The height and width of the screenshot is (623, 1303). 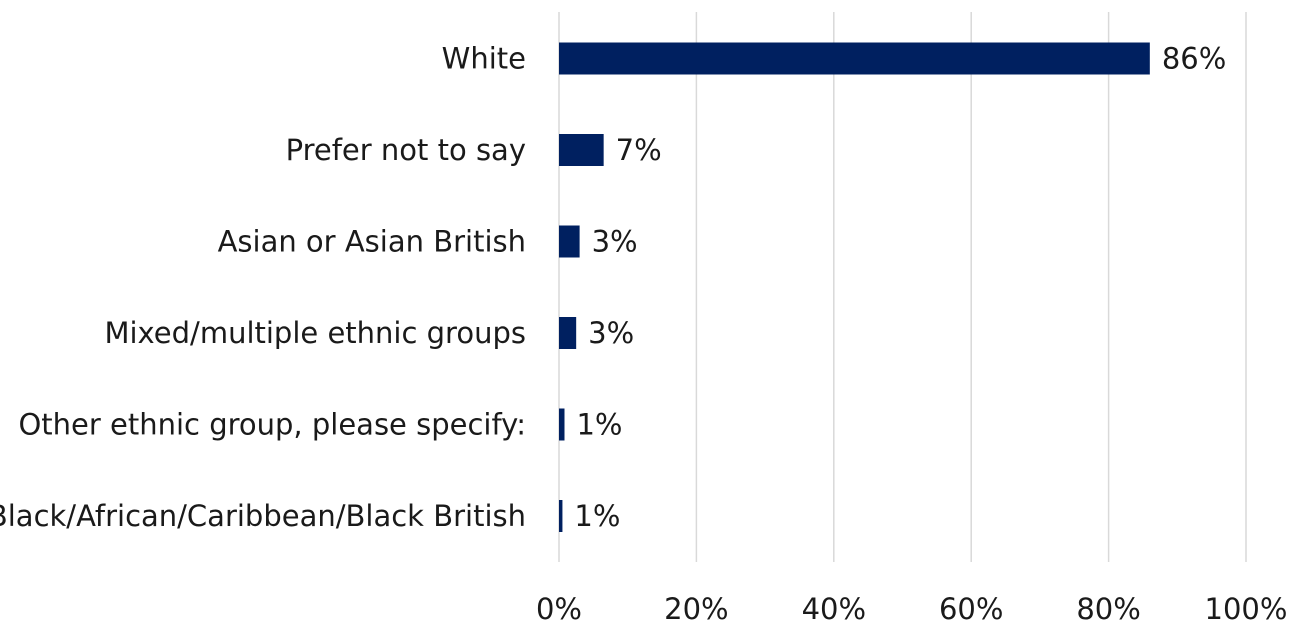 I want to click on x-tick-label: 100%, so click(x=1246, y=607).